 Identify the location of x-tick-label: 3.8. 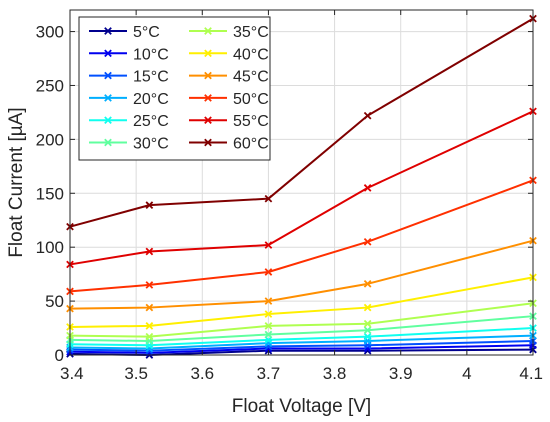
(335, 373).